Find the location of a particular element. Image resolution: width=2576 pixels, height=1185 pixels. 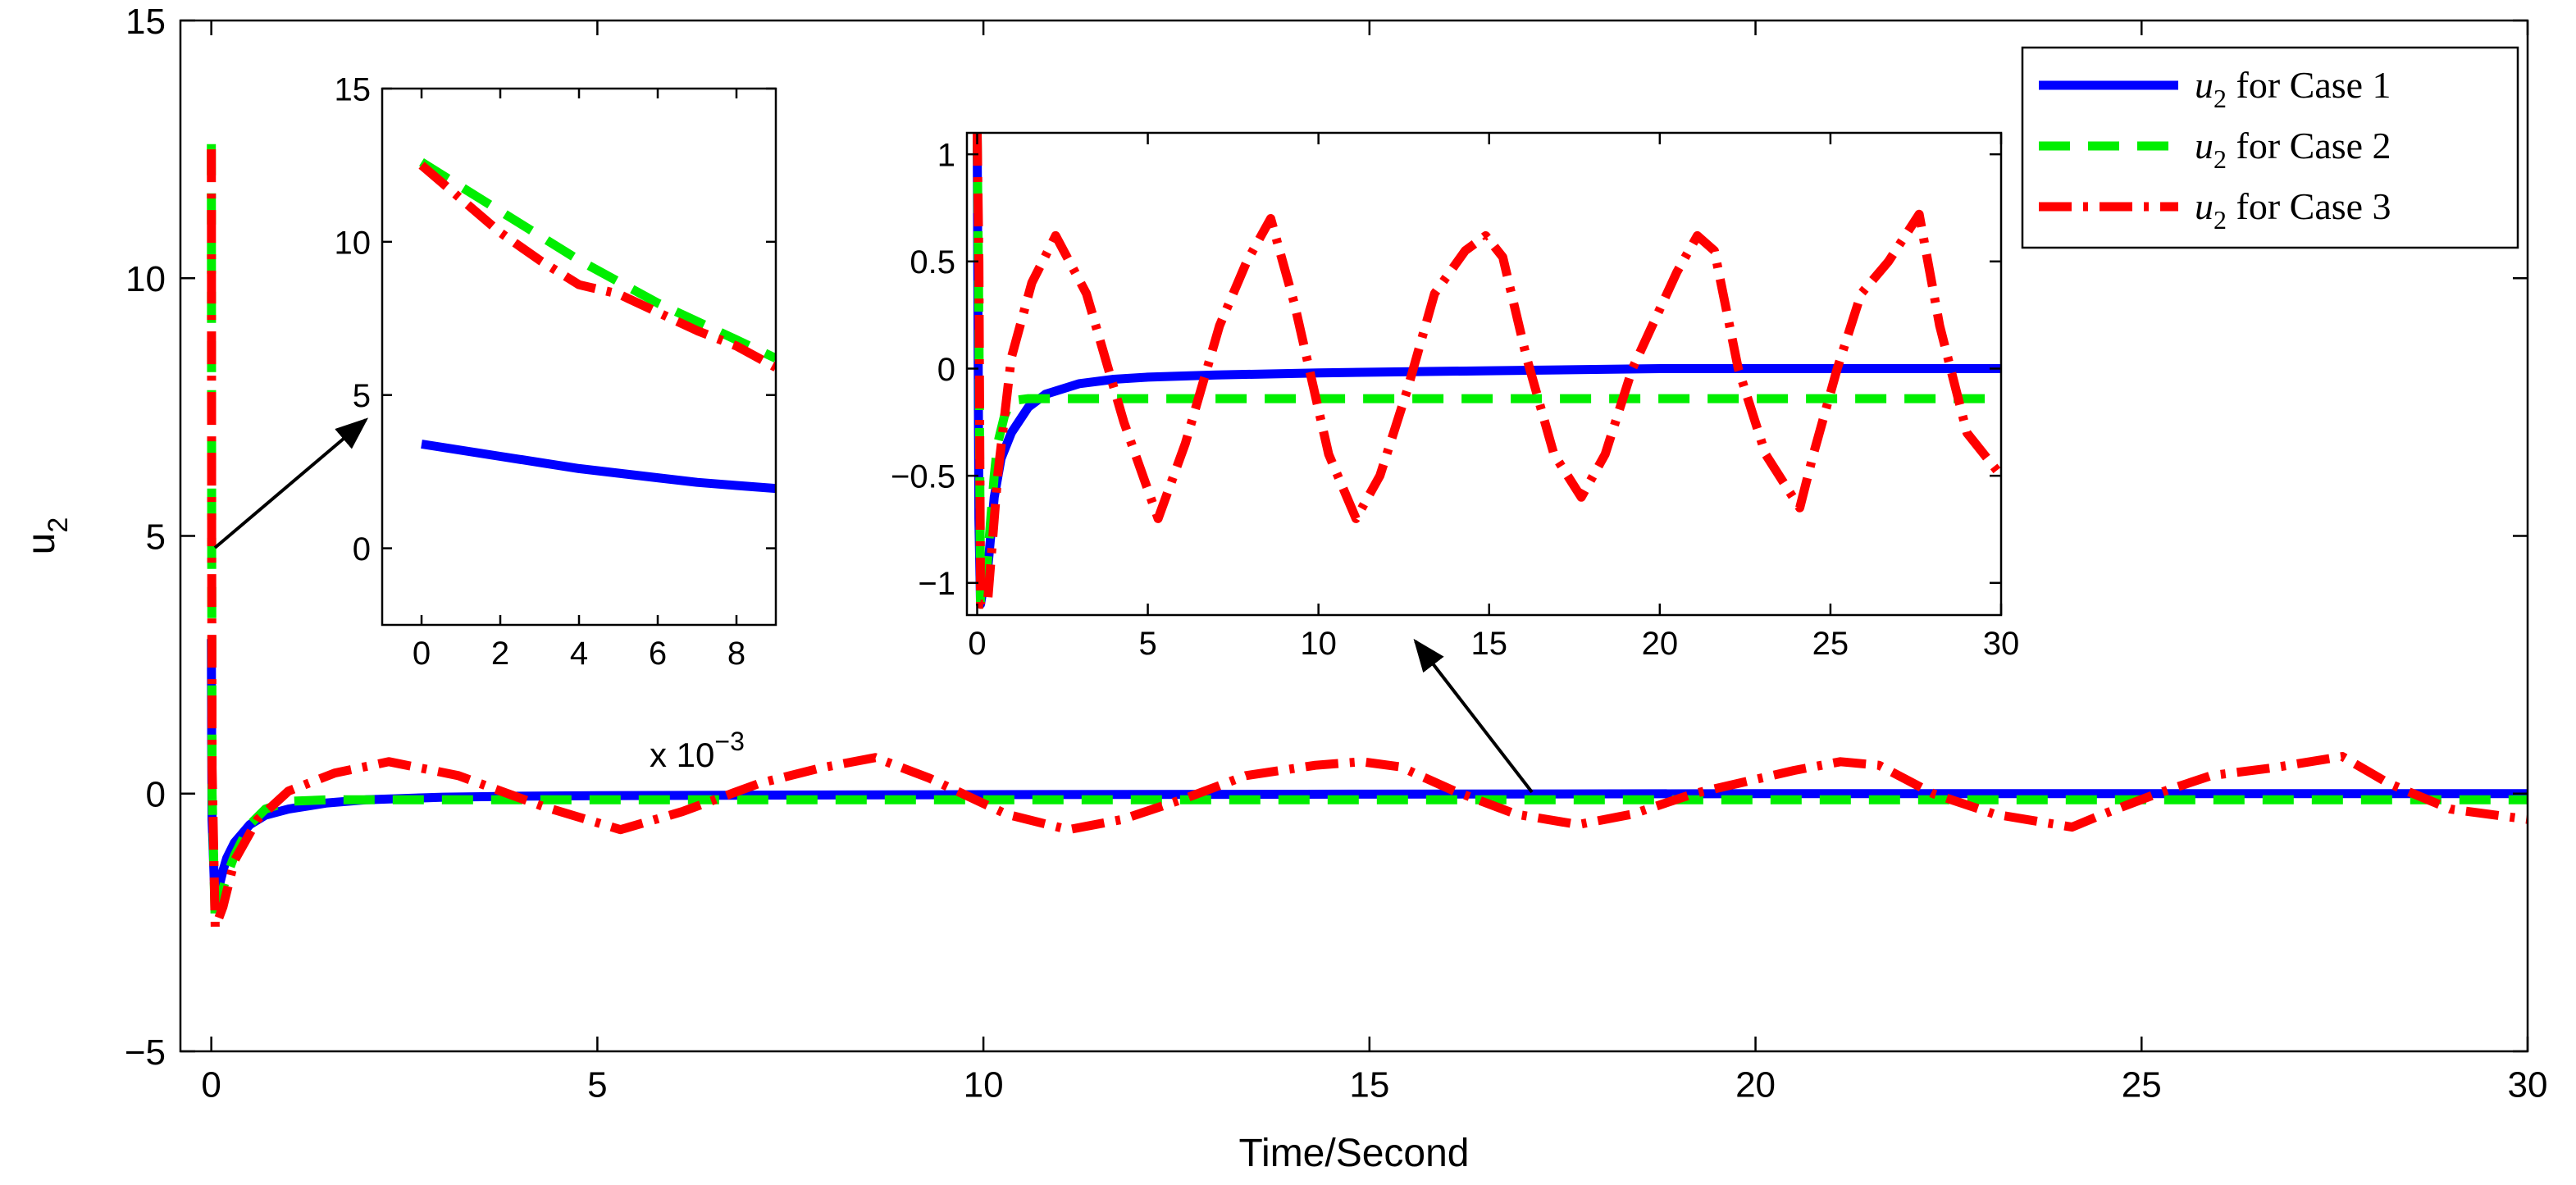

main-ytick-label: 15 is located at coordinates (145, 22).